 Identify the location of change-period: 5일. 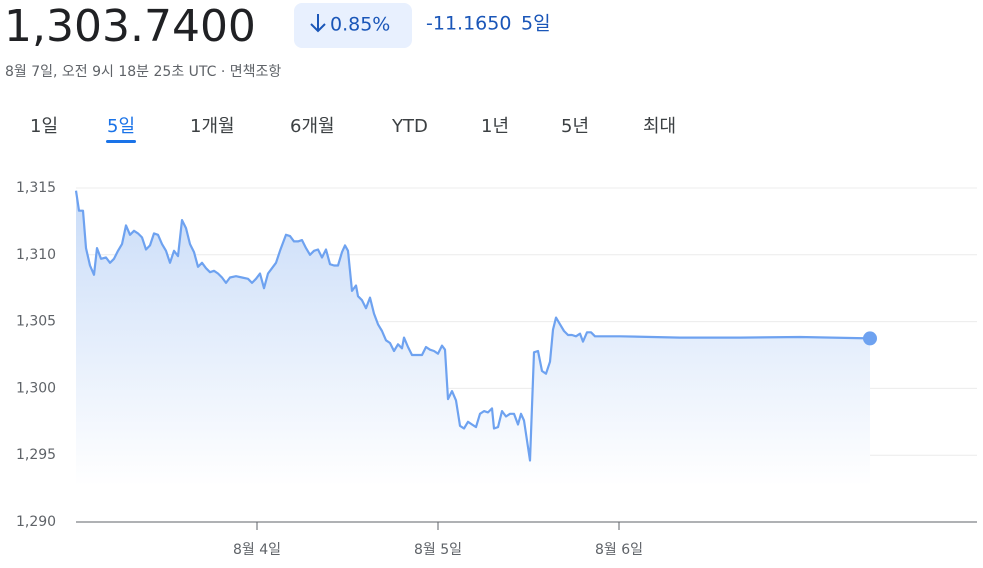
(536, 24).